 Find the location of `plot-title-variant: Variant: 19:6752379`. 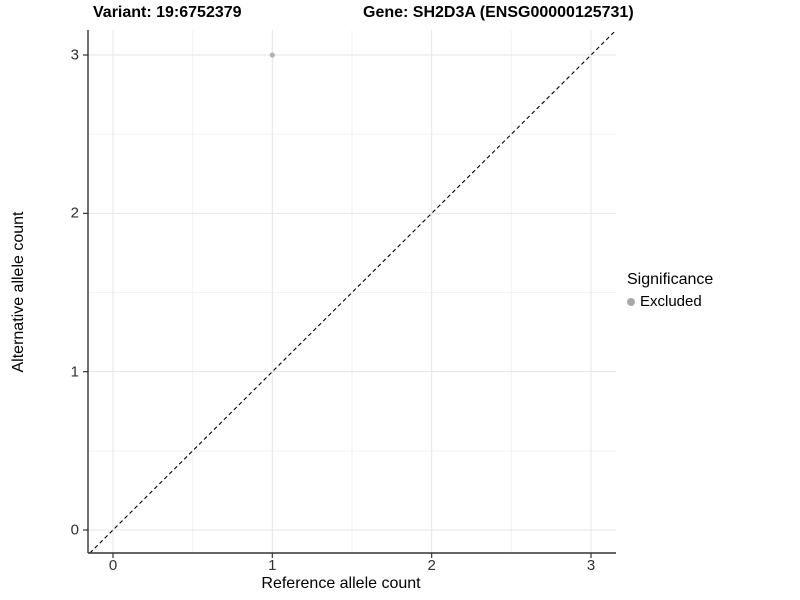

plot-title-variant: Variant: 19:6752379 is located at coordinates (167, 12).